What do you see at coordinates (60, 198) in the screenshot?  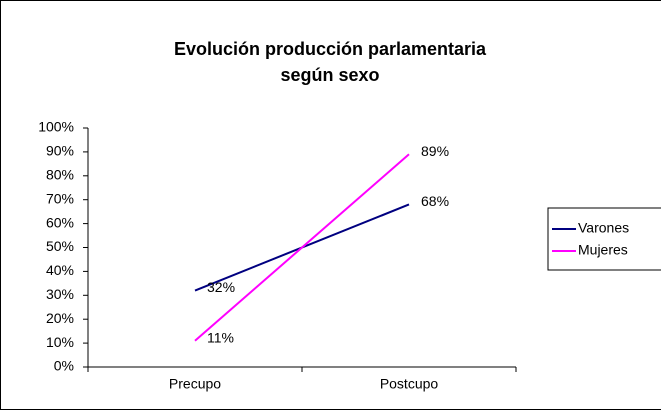 I see `y-tick-label: 70%` at bounding box center [60, 198].